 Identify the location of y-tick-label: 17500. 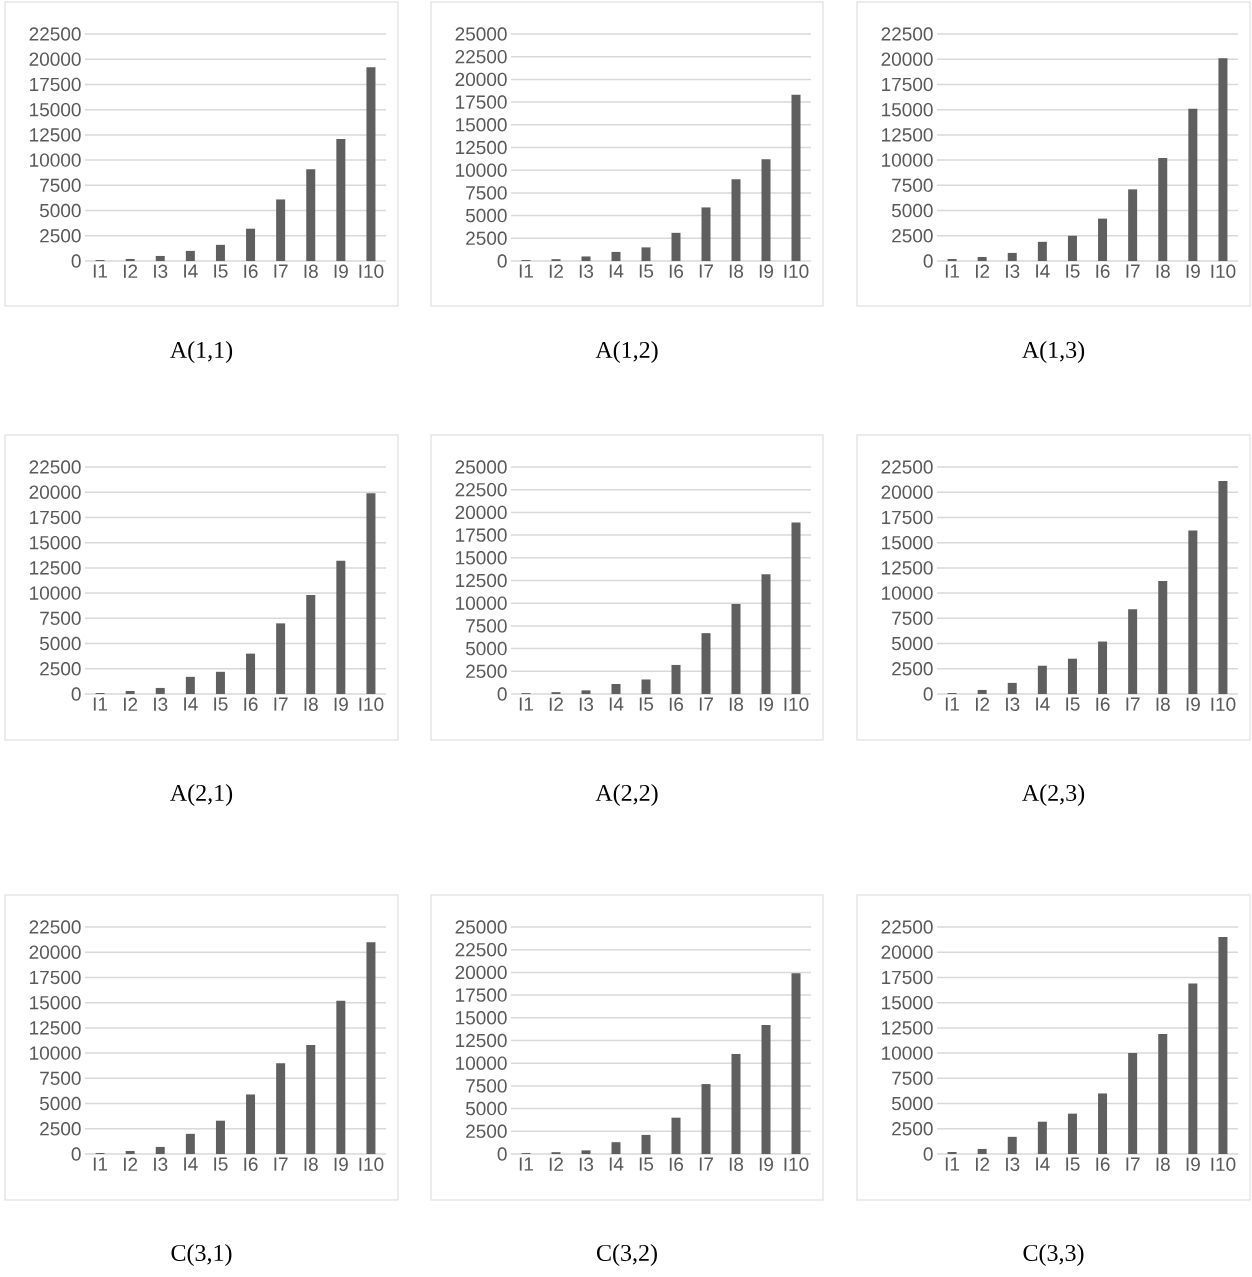
(55, 517).